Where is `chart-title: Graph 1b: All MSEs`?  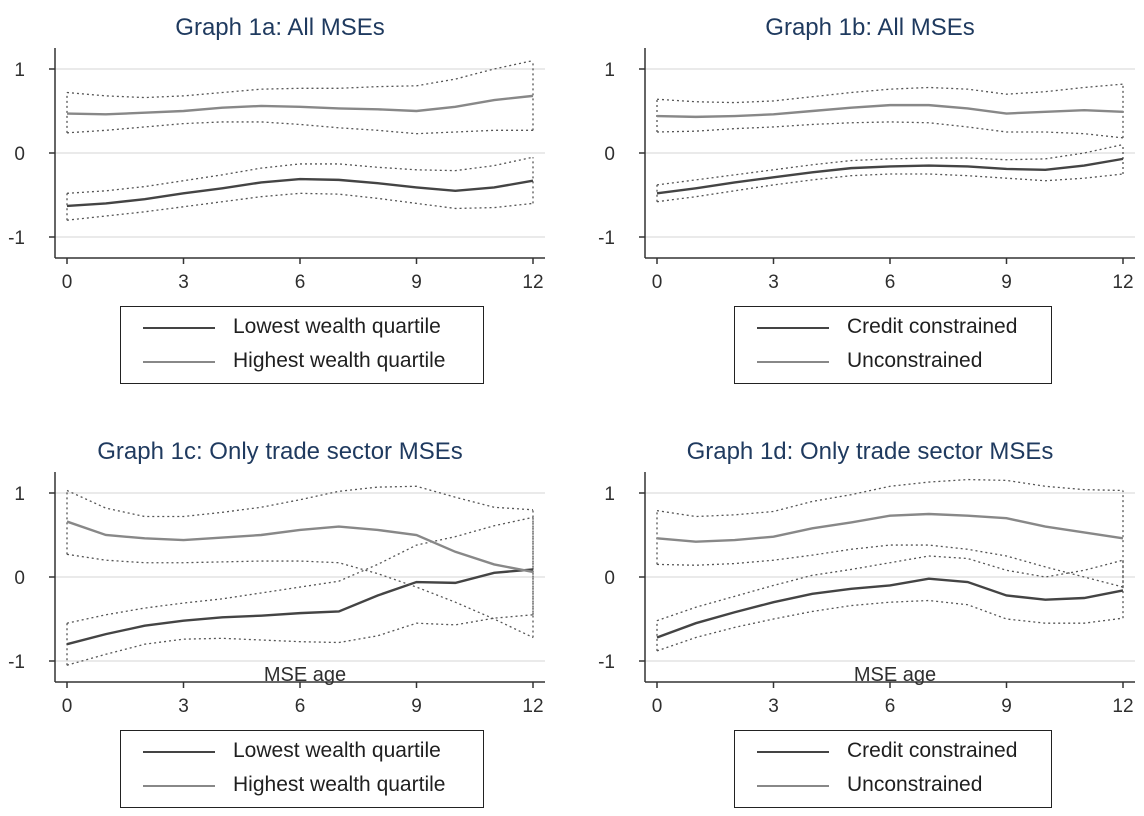 chart-title: Graph 1b: All MSEs is located at coordinates (870, 27).